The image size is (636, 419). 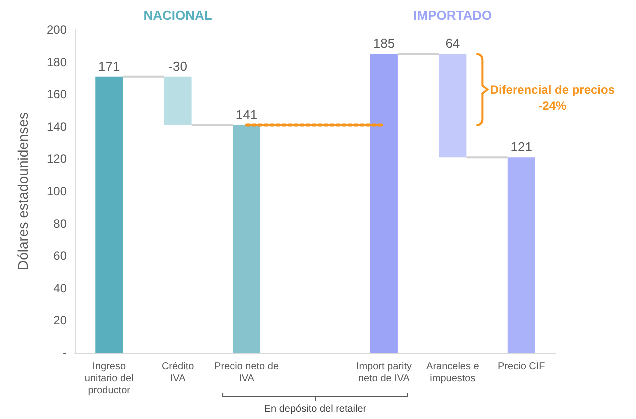 What do you see at coordinates (57, 127) in the screenshot?
I see `y-tick-label: 140` at bounding box center [57, 127].